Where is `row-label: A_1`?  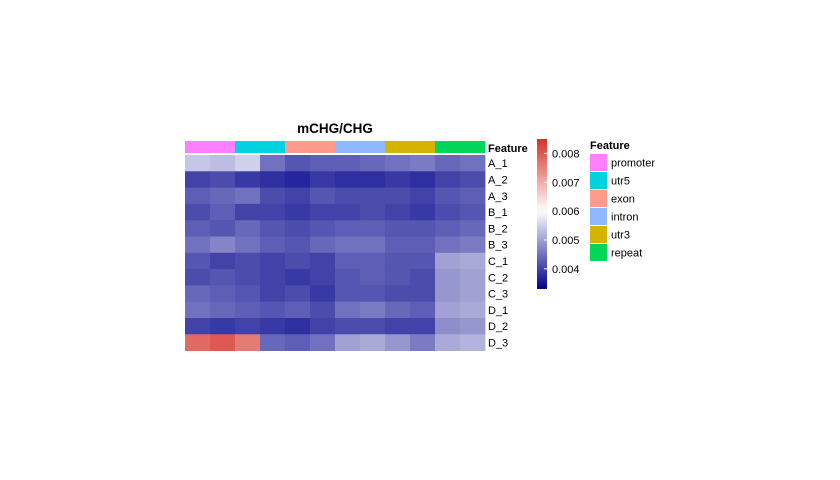
row-label: A_1 is located at coordinates (498, 164).